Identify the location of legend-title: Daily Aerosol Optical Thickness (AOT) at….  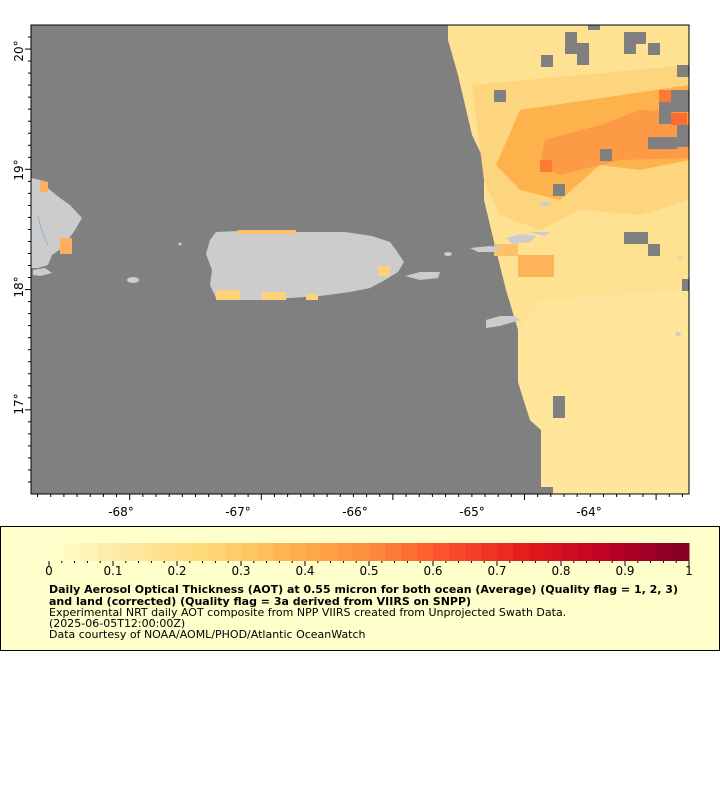
(363, 595).